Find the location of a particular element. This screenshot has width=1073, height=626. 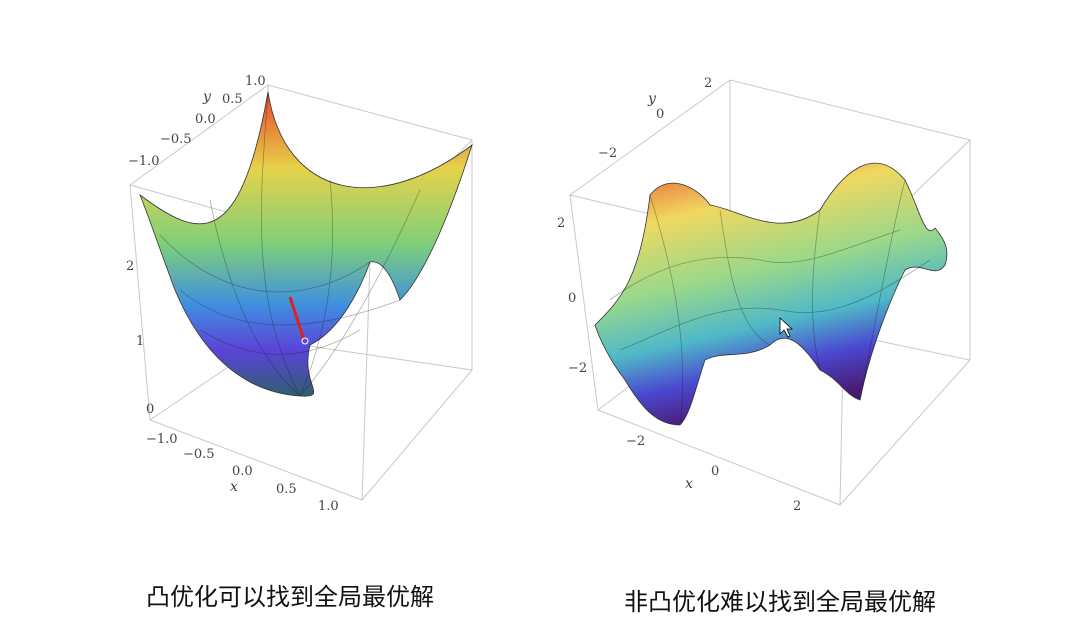

x-tick-label: 0.5 is located at coordinates (286, 489).